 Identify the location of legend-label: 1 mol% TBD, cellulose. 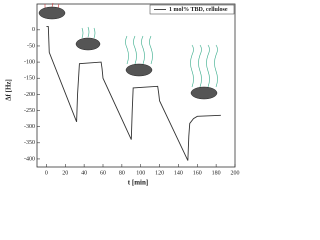
(198, 10).